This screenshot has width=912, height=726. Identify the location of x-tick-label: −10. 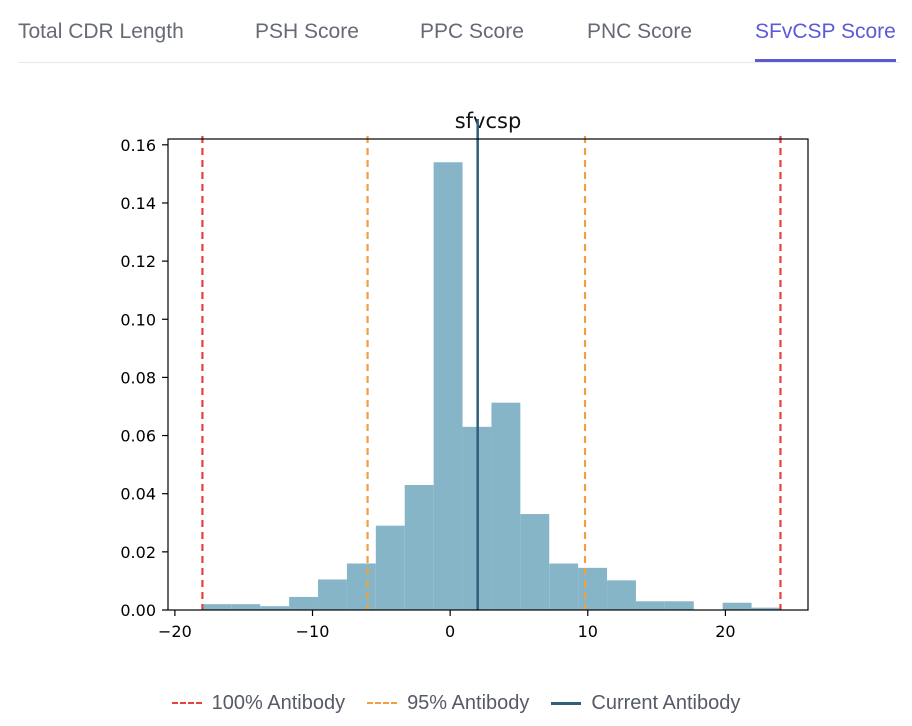
(313, 631).